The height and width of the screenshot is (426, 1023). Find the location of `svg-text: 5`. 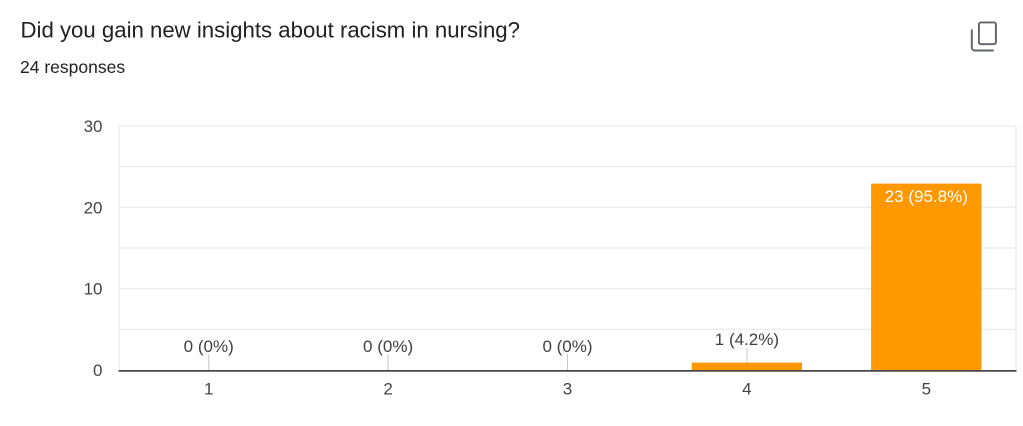

svg-text: 5 is located at coordinates (926, 389).